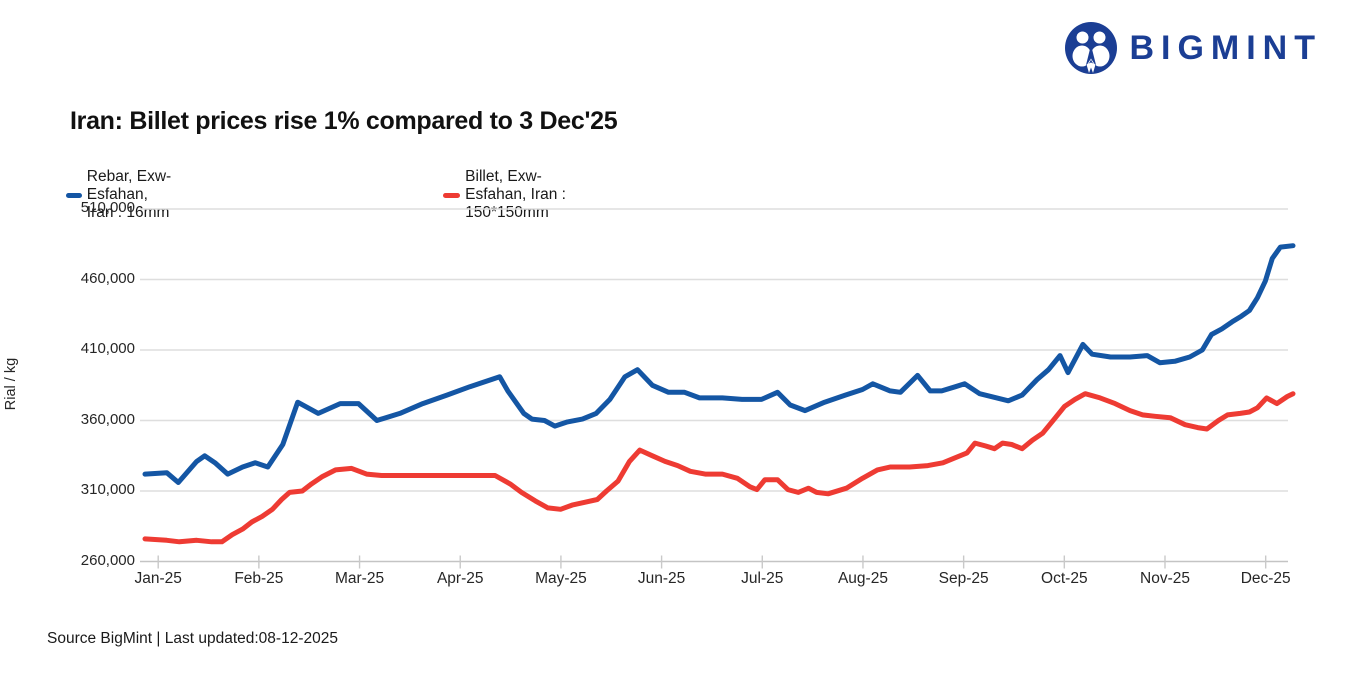  Describe the element at coordinates (259, 578) in the screenshot. I see `x-tick-label: Feb-25` at that location.